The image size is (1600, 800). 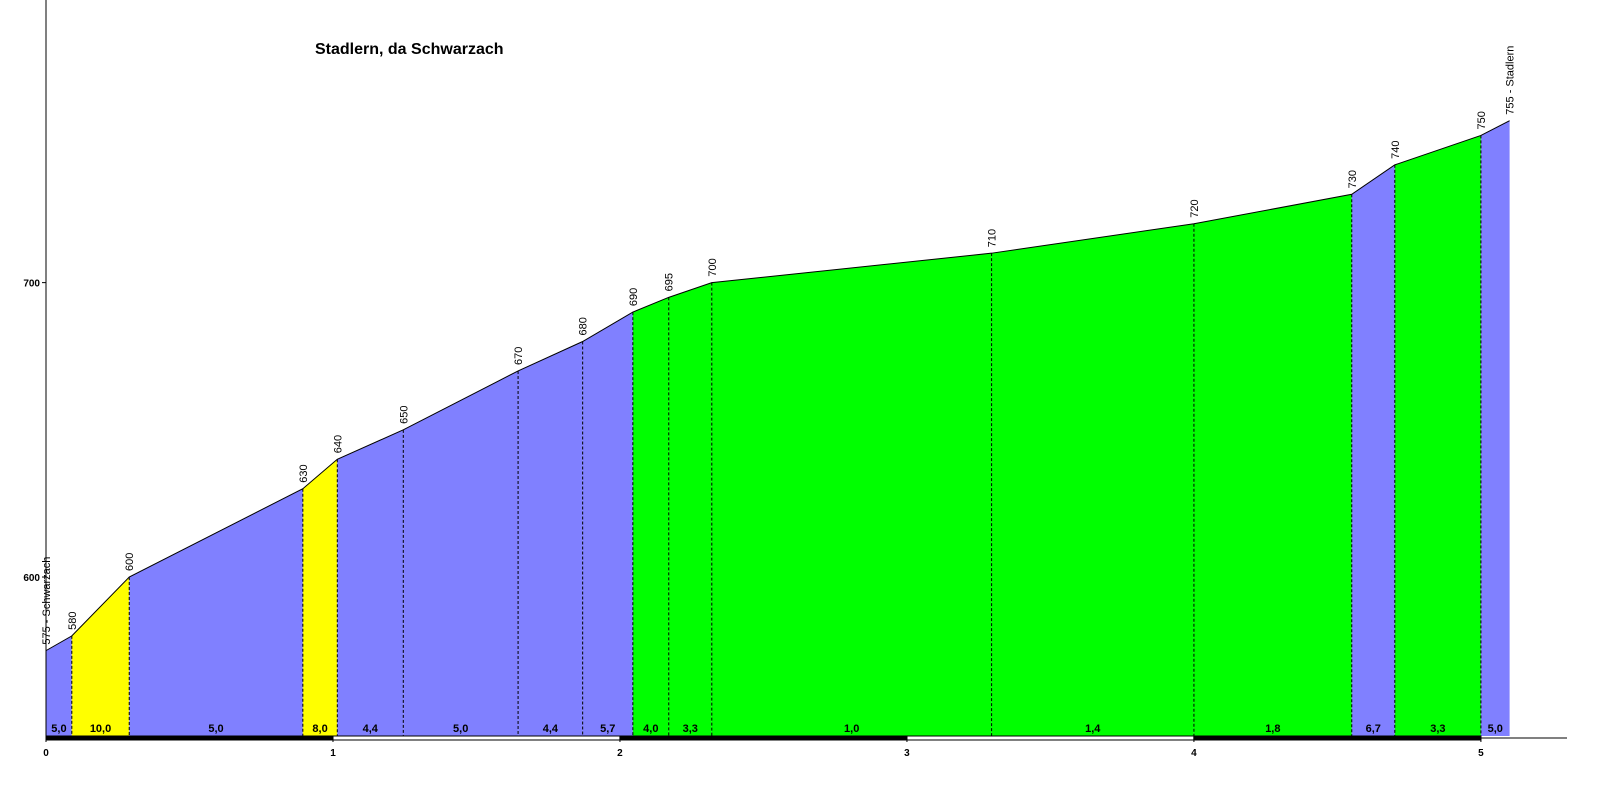 I want to click on x-tick-label: 3, so click(x=907, y=753).